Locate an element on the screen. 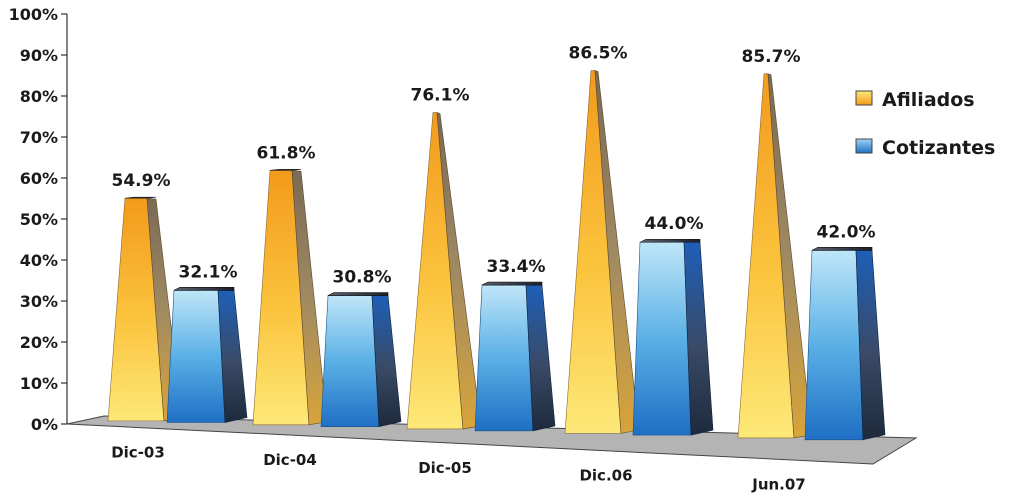 This screenshot has height=494, width=1023. y-tick-label: 30% is located at coordinates (39, 301).